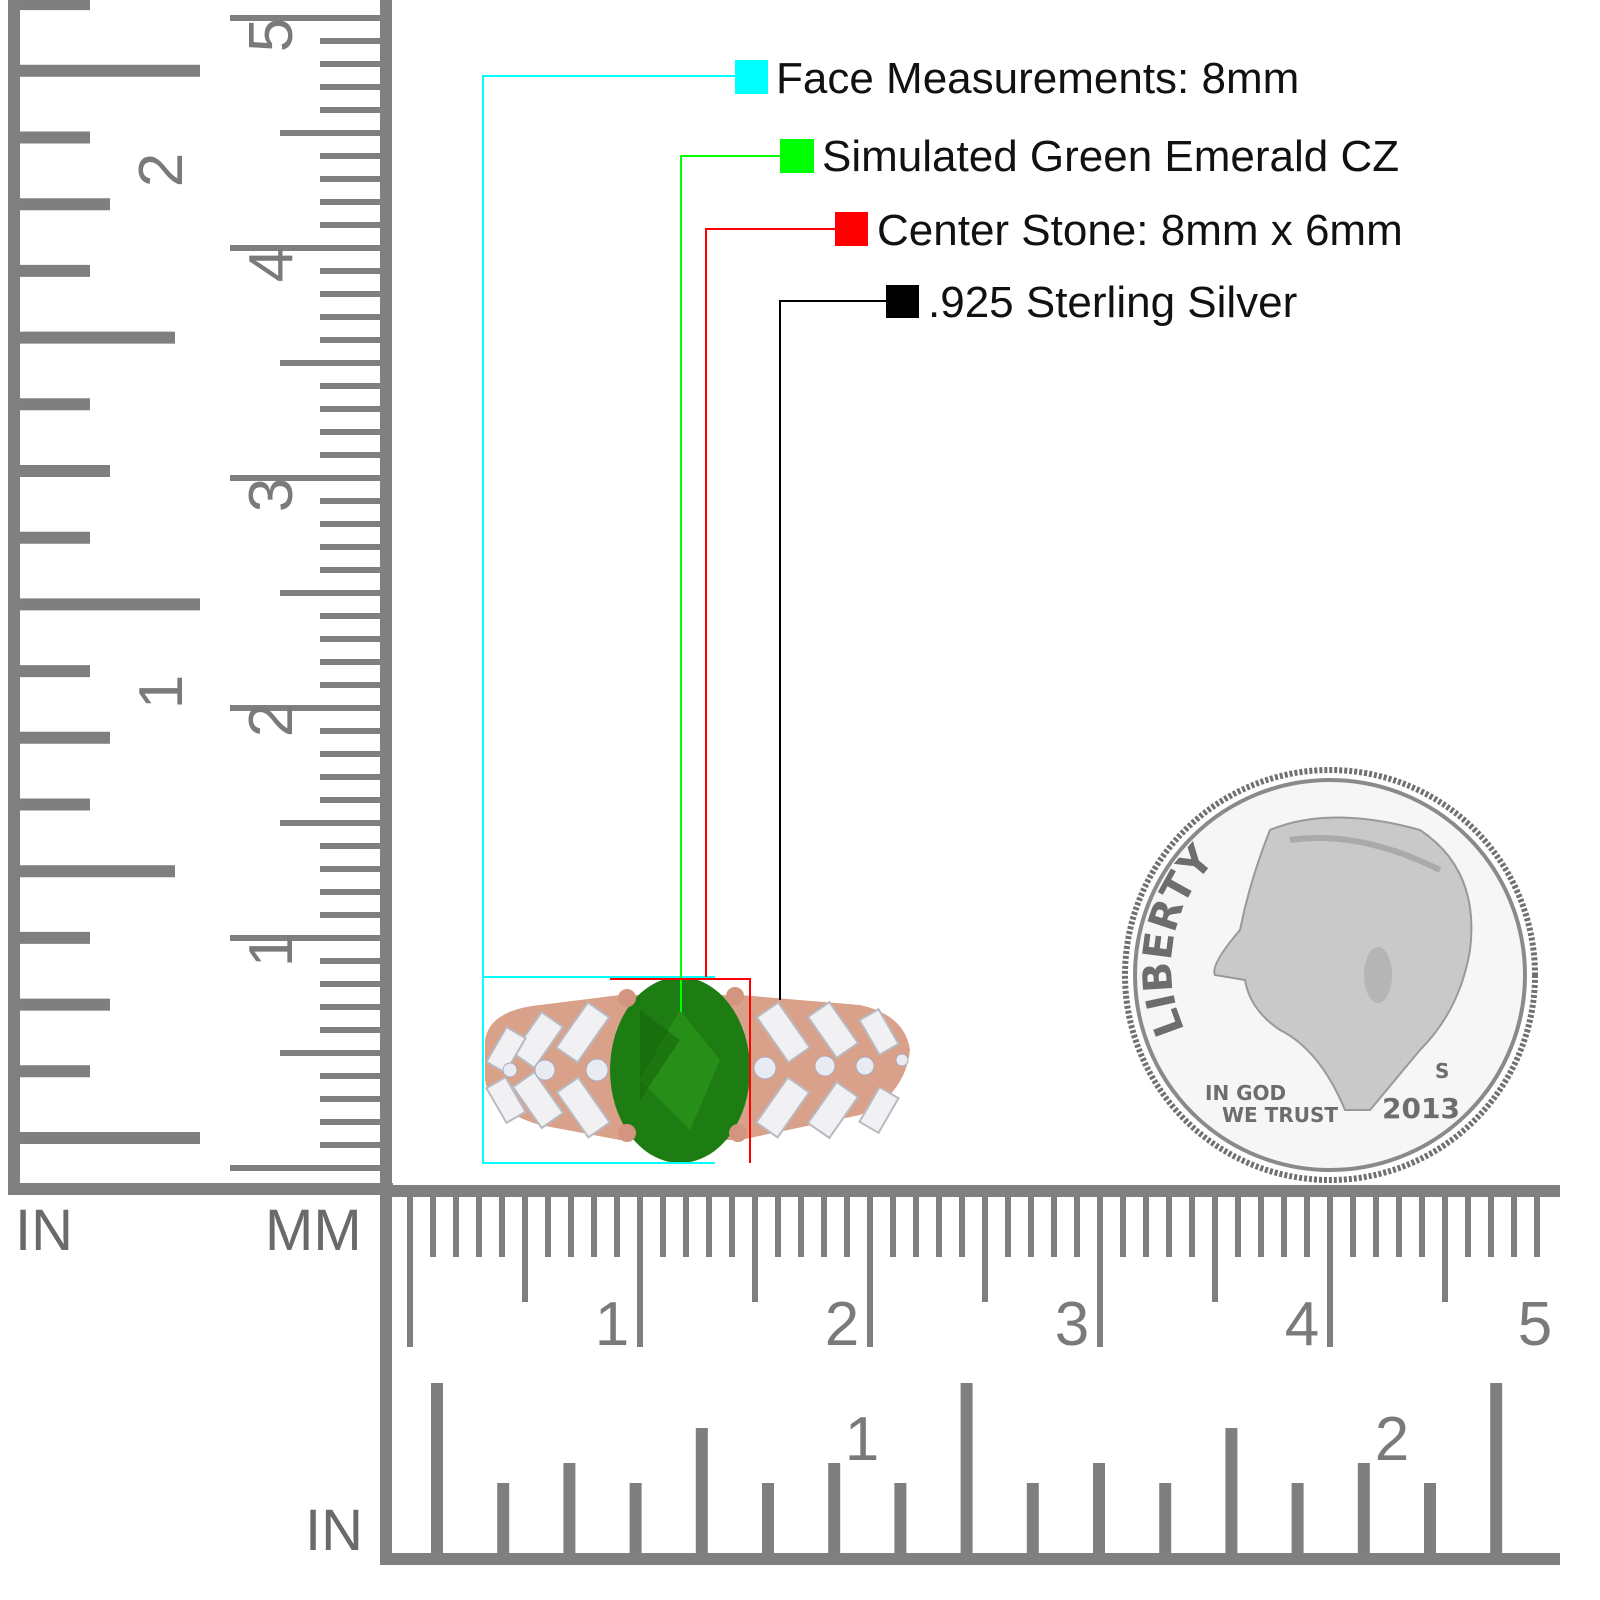  What do you see at coordinates (386, 1375) in the screenshot?
I see `bottom-ruler-left-edge` at bounding box center [386, 1375].